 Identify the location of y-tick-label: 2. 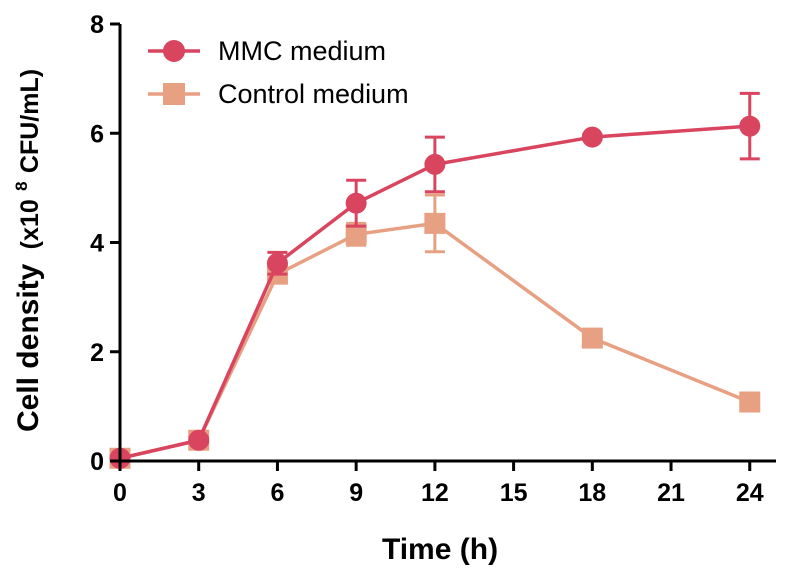
(97, 353).